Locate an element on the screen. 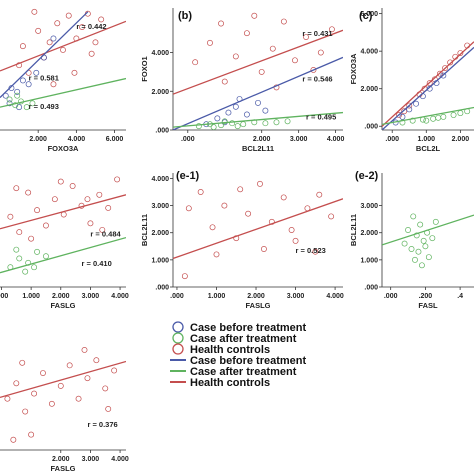 The width and height of the screenshot is (474, 474). x-axis-label: BCL2L11 is located at coordinates (258, 148).